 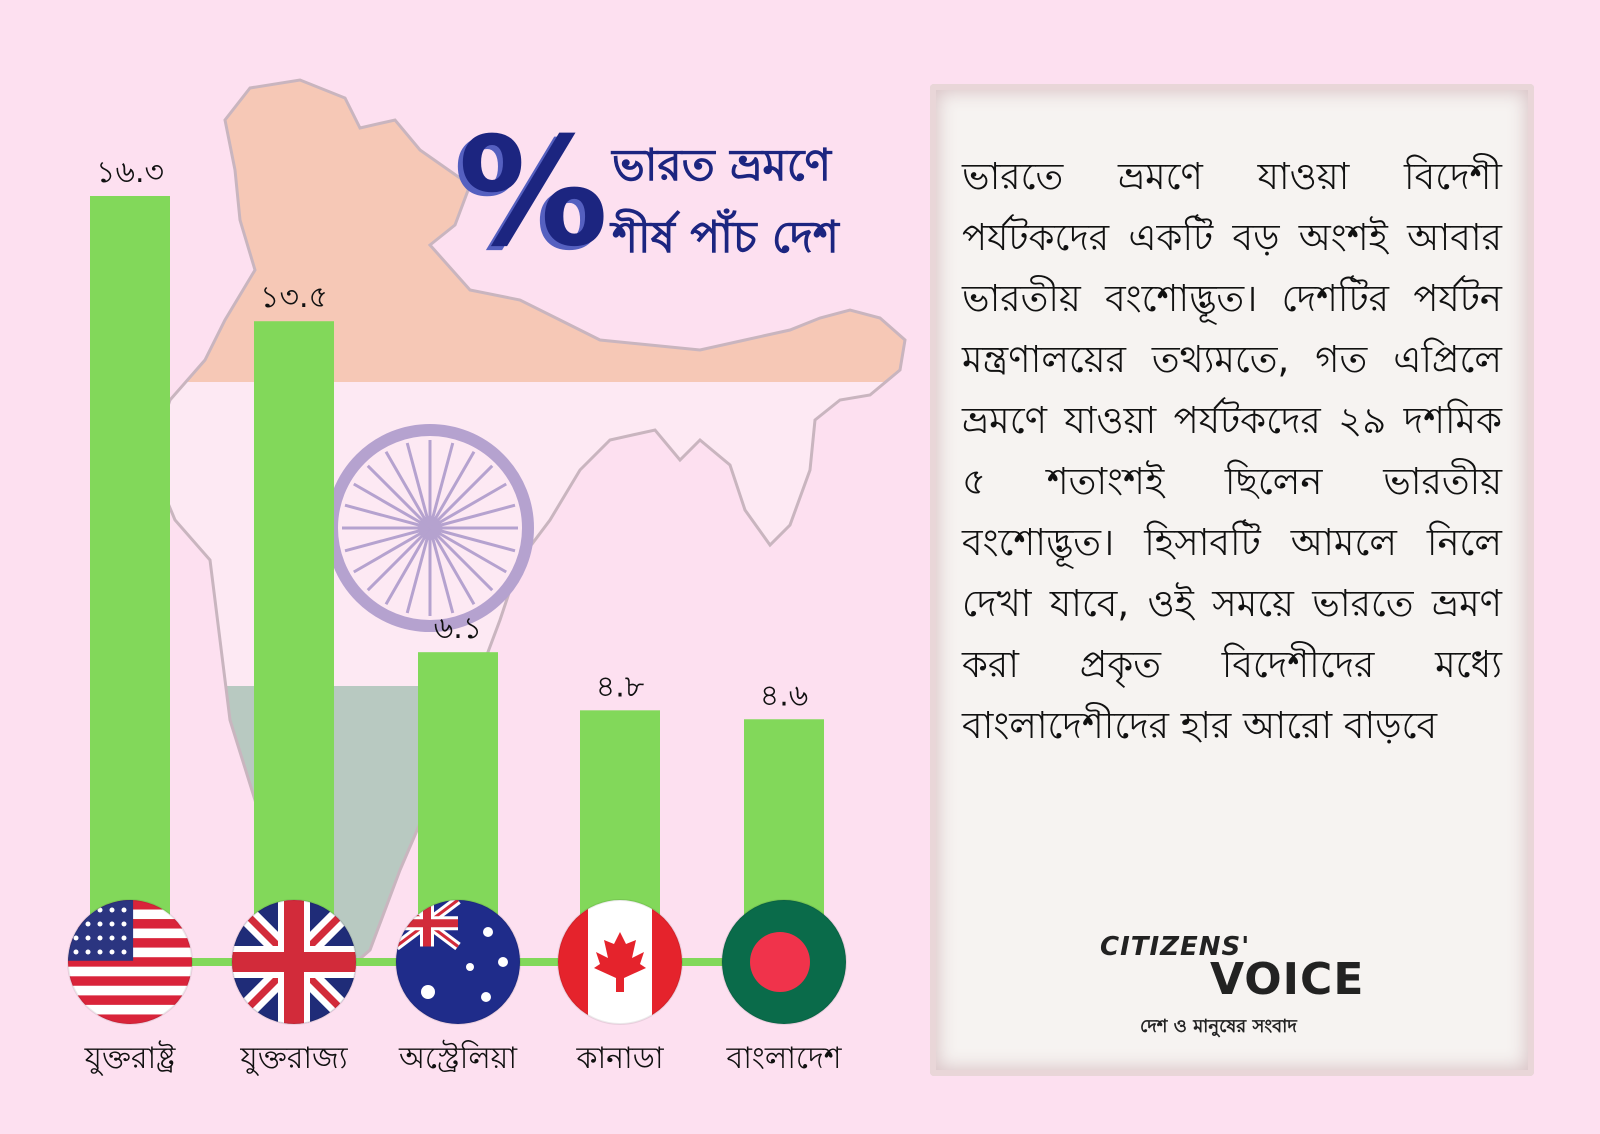 I want to click on chart-title-line-1: ভারত ভ্রমণে, so click(x=722, y=165).